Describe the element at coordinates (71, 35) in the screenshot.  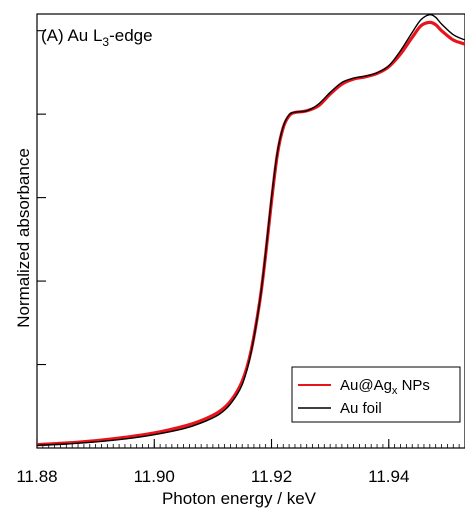
I see `panel-title-main: (A) Au L` at that location.